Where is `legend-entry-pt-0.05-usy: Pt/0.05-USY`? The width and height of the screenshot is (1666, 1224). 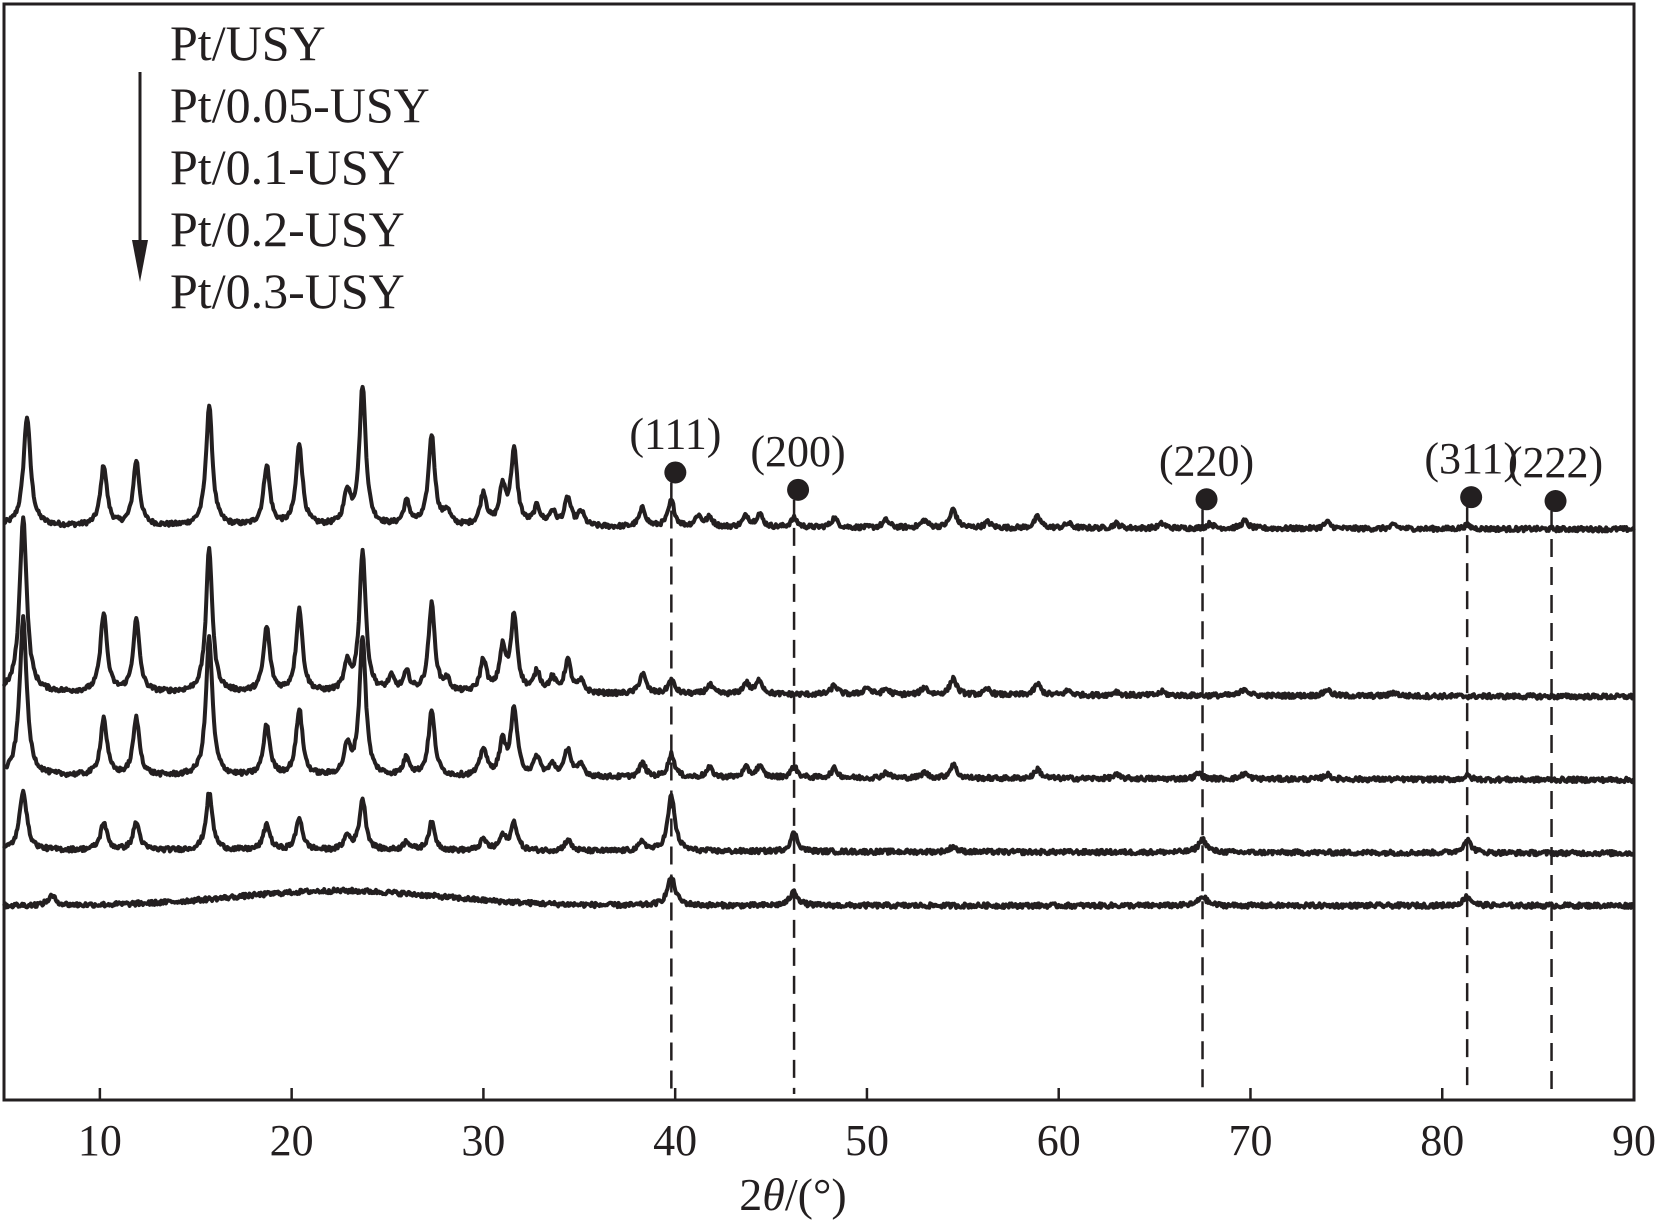 legend-entry-pt-0.05-usy: Pt/0.05-USY is located at coordinates (300, 105).